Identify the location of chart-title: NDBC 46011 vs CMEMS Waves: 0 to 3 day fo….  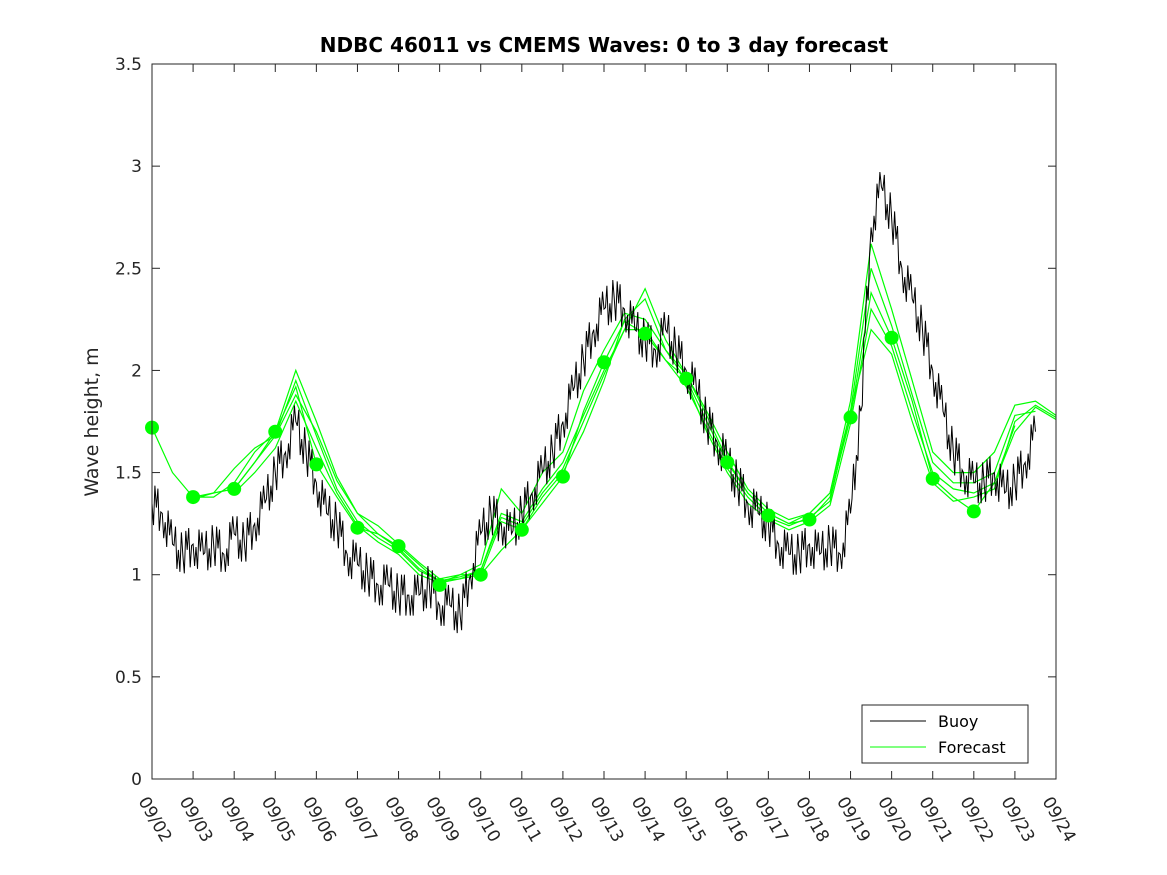
(604, 45).